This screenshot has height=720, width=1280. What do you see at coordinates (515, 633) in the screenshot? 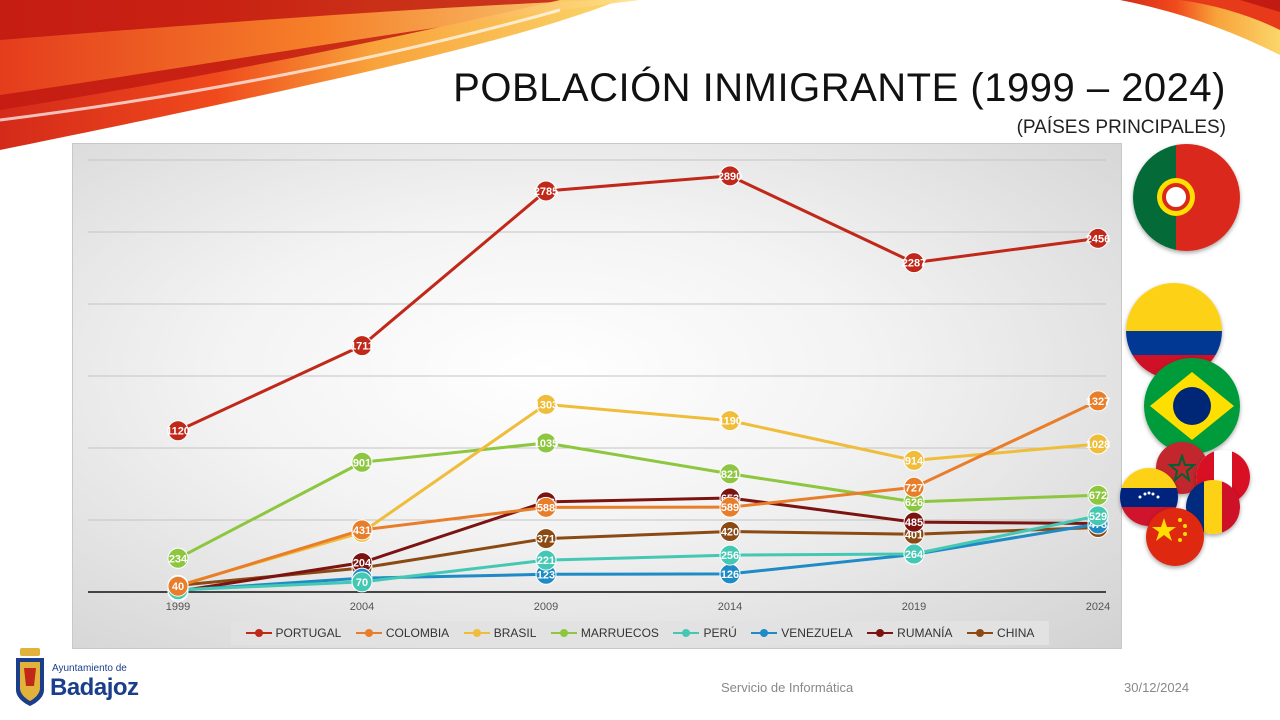
I see `legend-label: BRASIL` at bounding box center [515, 633].